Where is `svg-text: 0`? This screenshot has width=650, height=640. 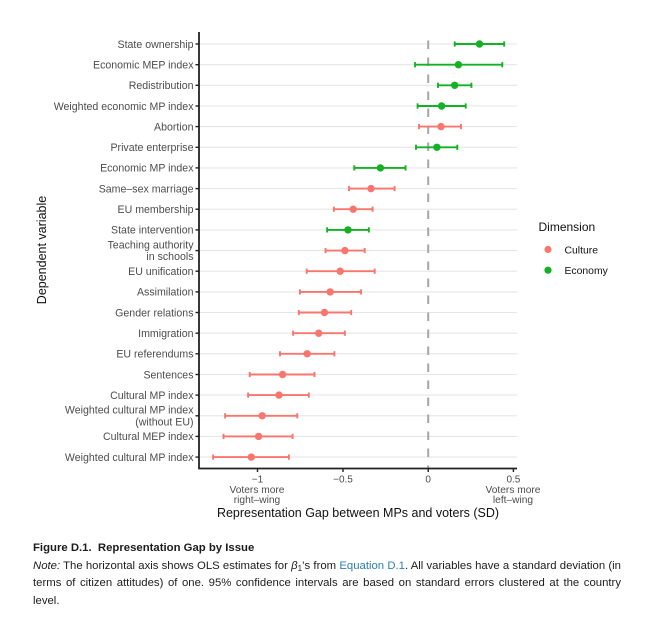
svg-text: 0 is located at coordinates (428, 480).